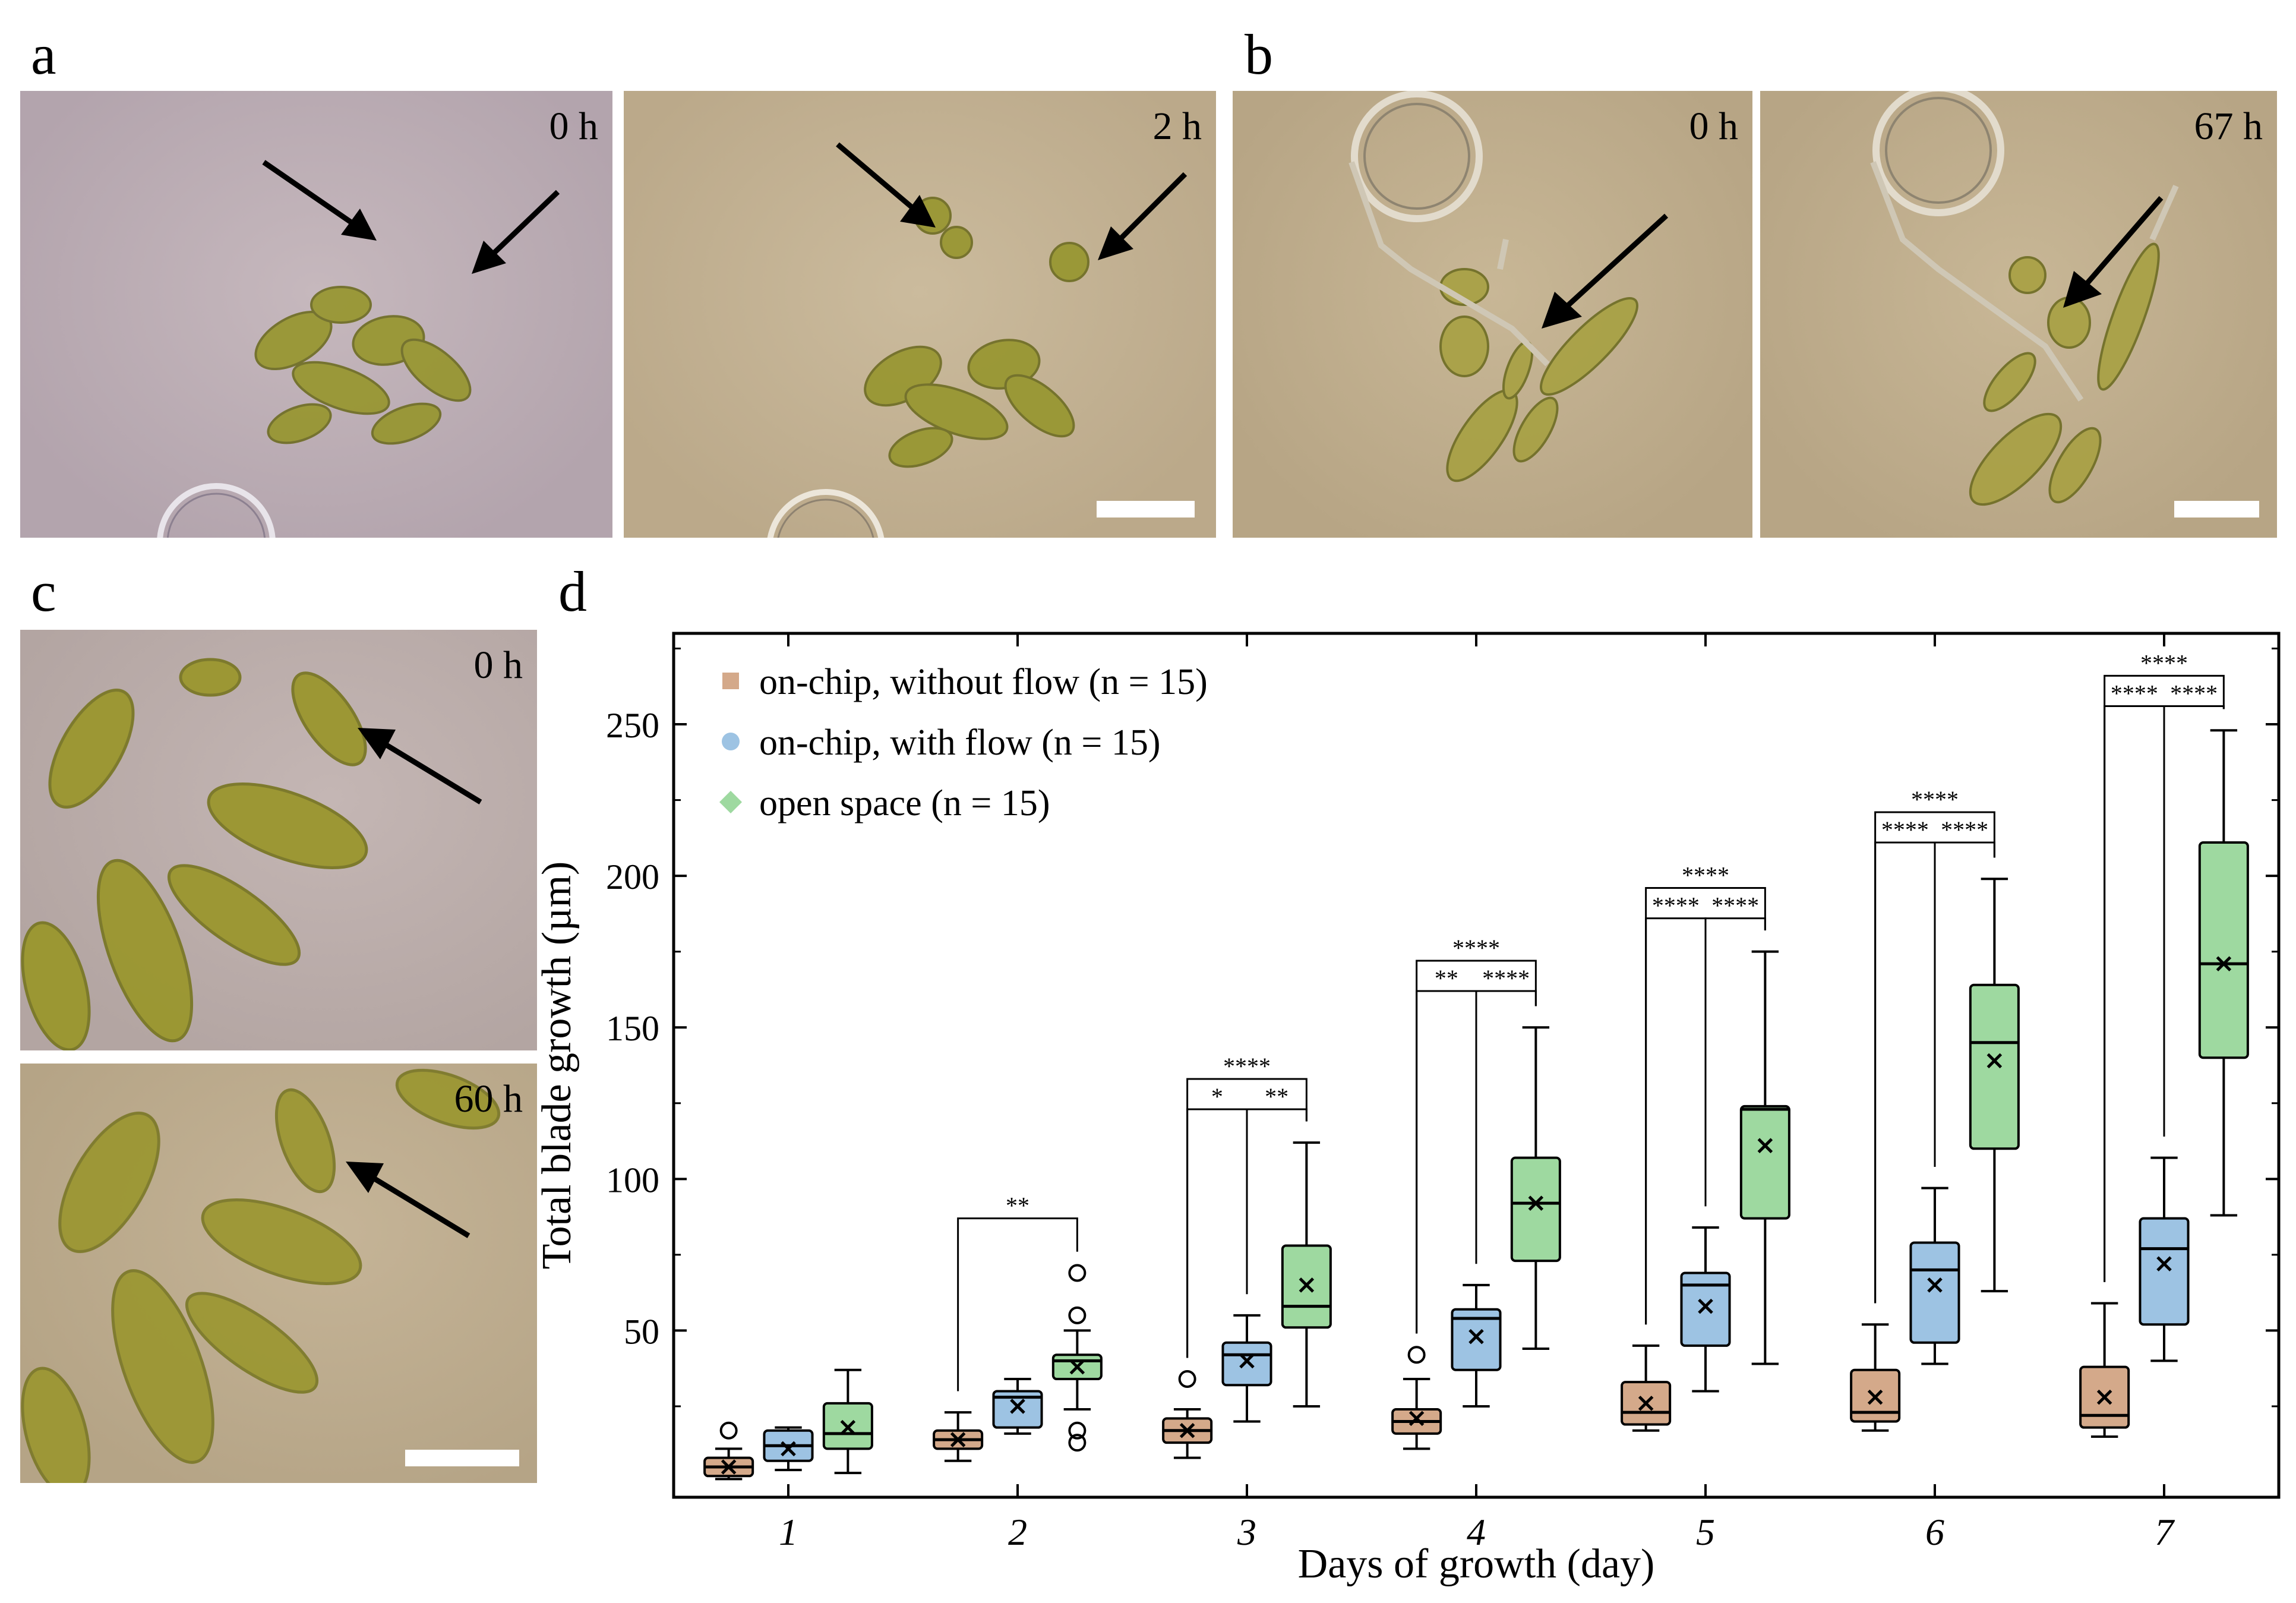  I want to click on x-axis-label: Days of growth (day), so click(1476, 1564).